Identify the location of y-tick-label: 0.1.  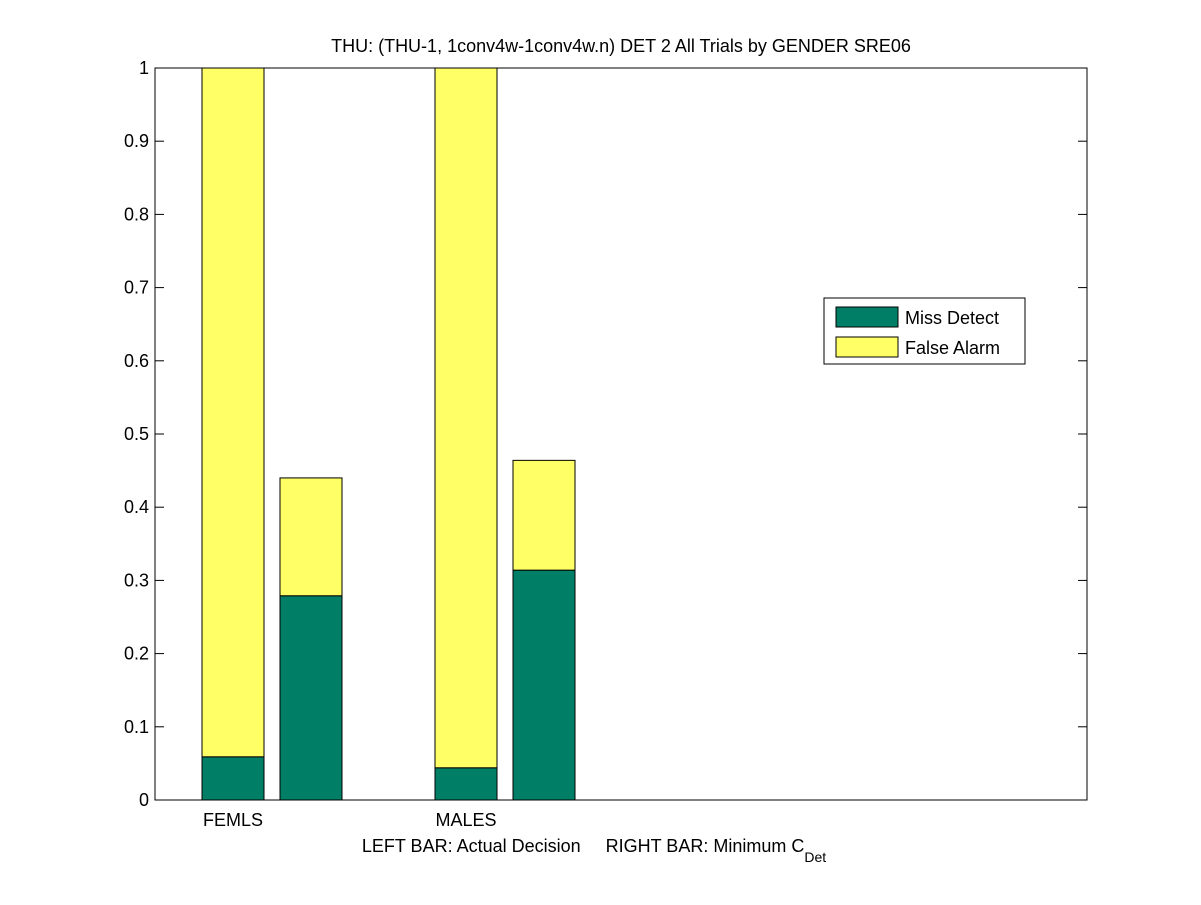
(136, 727).